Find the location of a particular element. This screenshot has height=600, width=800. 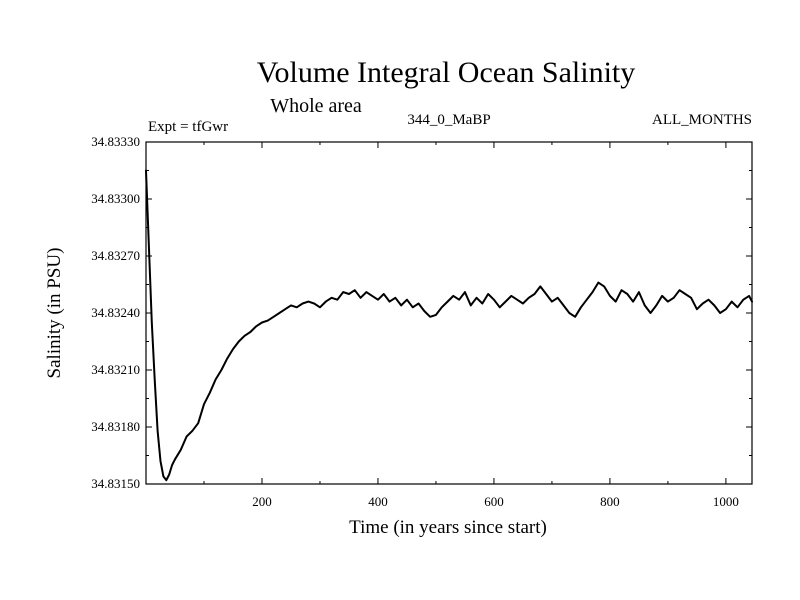

annotation-run-id: 344_0_MaBP is located at coordinates (448, 120).